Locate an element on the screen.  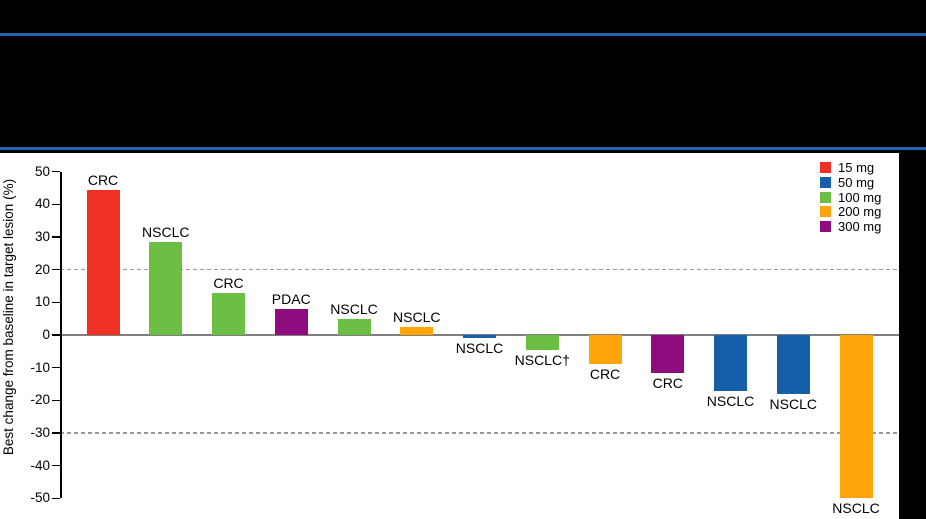
legend-swatch-15-mg is located at coordinates (825, 167).